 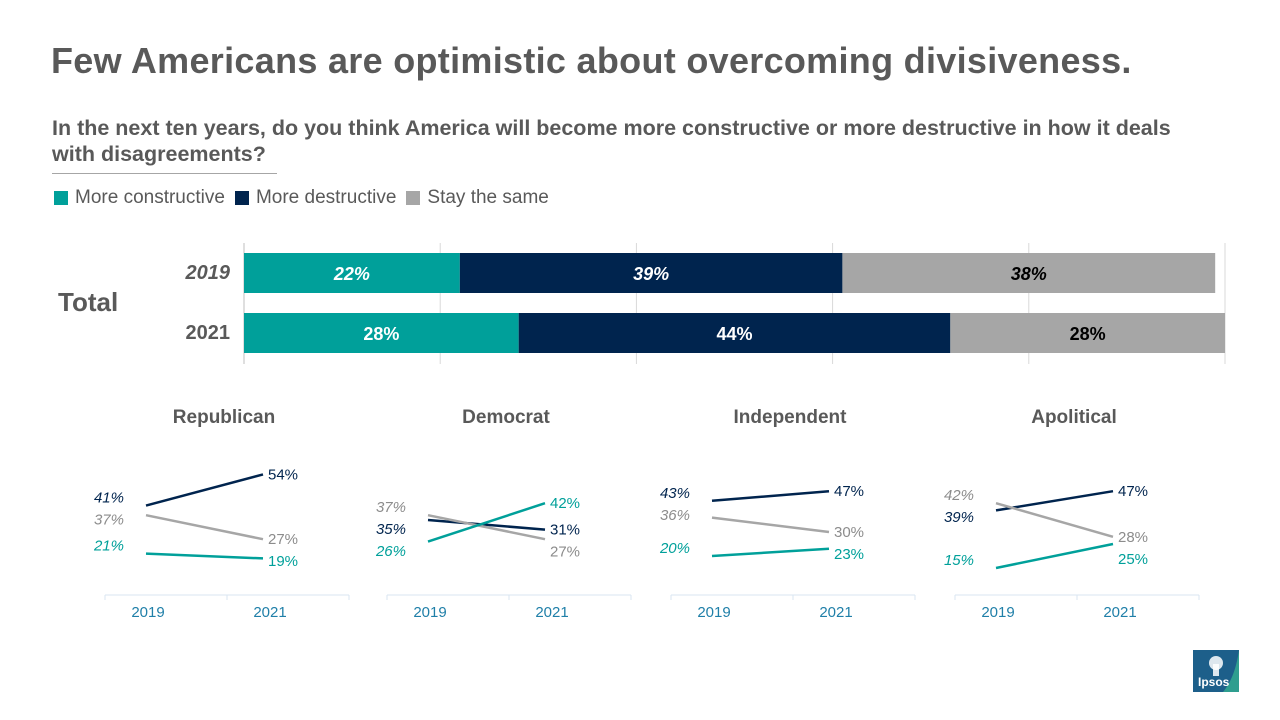 I want to click on ipsos-logo-mark, so click(x=1216, y=671).